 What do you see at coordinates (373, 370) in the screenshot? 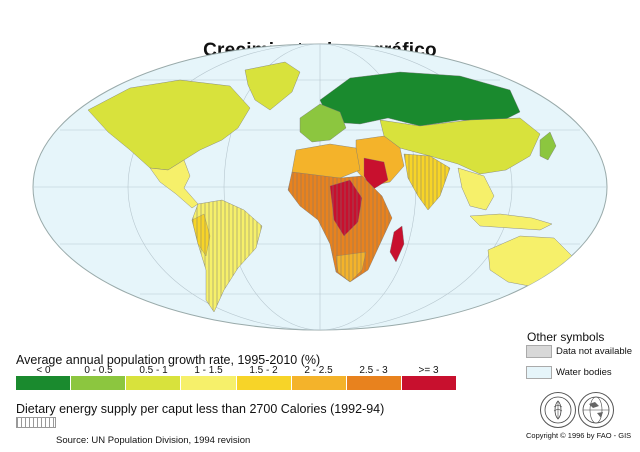
I see `legend-label-6: 2.5 - 3` at bounding box center [373, 370].